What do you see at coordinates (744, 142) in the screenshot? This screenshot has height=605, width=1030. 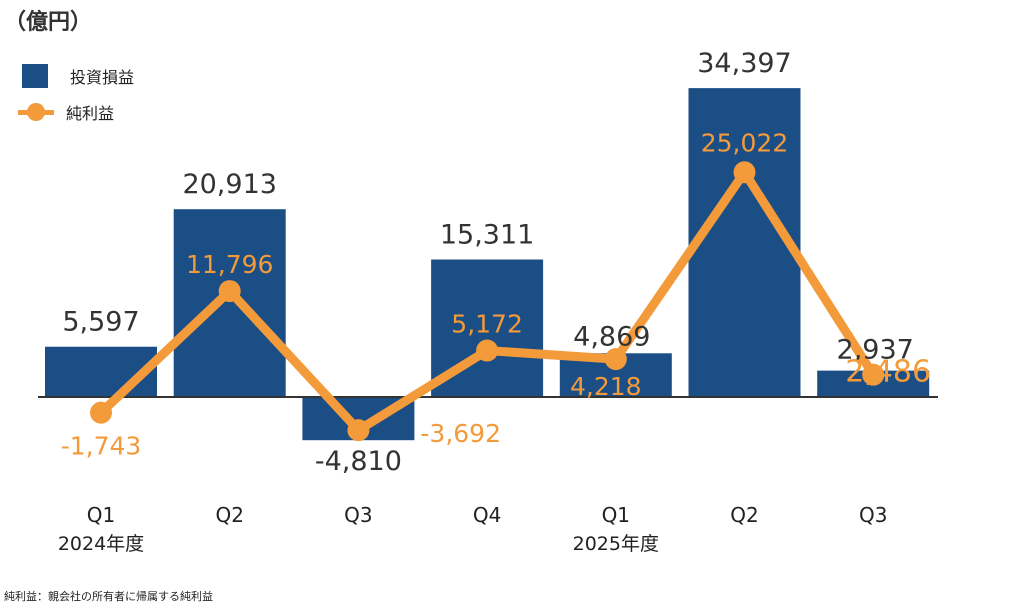 I see `line-value-label: 25,022` at bounding box center [744, 142].